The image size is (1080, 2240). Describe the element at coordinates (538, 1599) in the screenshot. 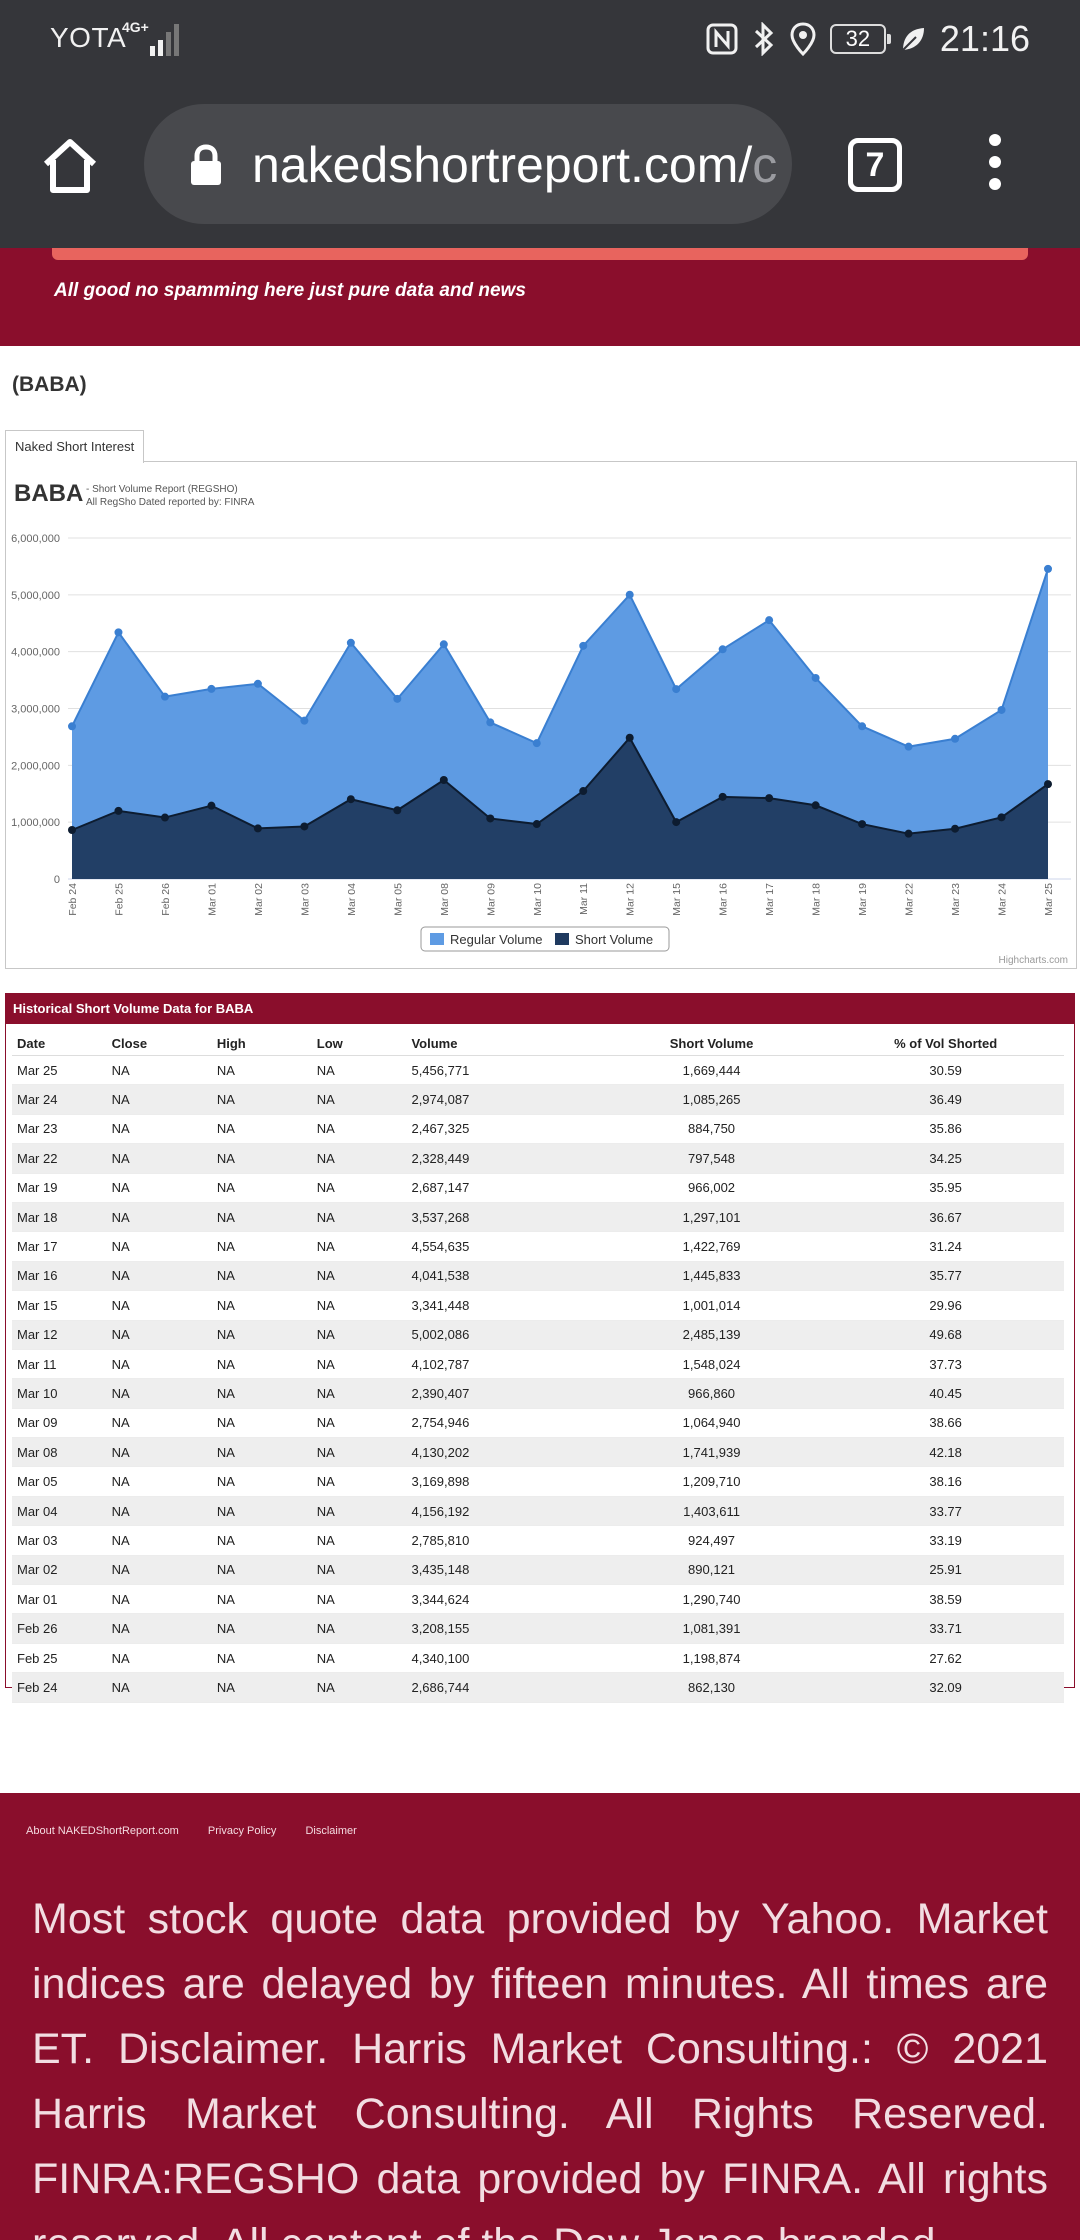

I see `table-row: Mar 01 NA NA NA 3,344,624 1,290,740 38.59` at that location.